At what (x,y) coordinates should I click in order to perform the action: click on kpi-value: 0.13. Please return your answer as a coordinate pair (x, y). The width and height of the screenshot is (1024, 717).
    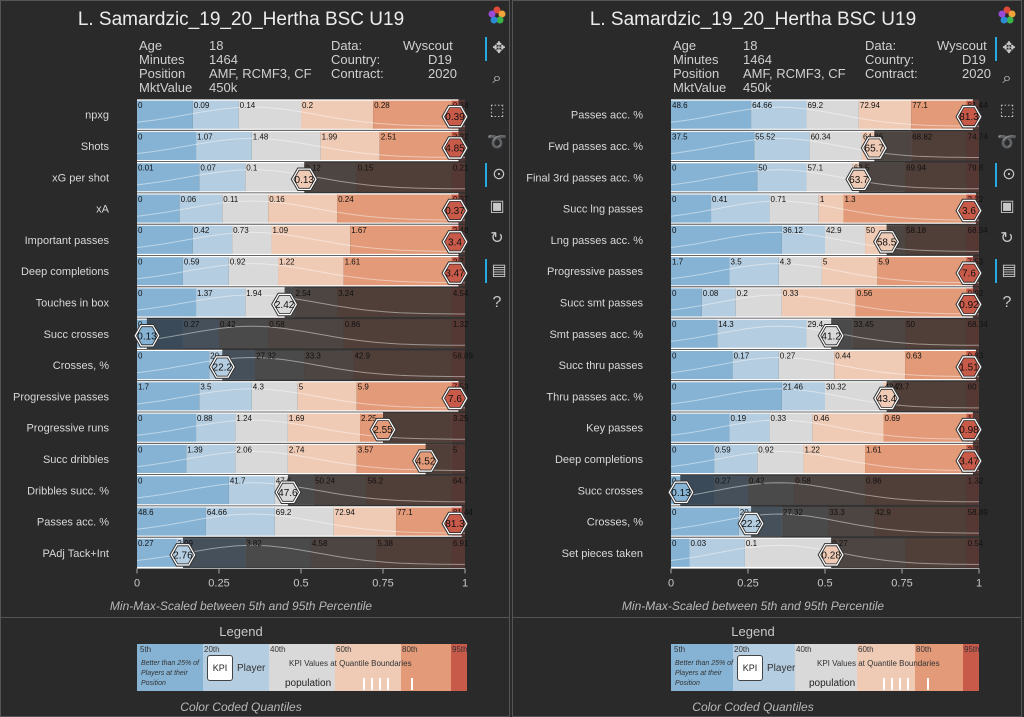
    Looking at the image, I should click on (305, 180).